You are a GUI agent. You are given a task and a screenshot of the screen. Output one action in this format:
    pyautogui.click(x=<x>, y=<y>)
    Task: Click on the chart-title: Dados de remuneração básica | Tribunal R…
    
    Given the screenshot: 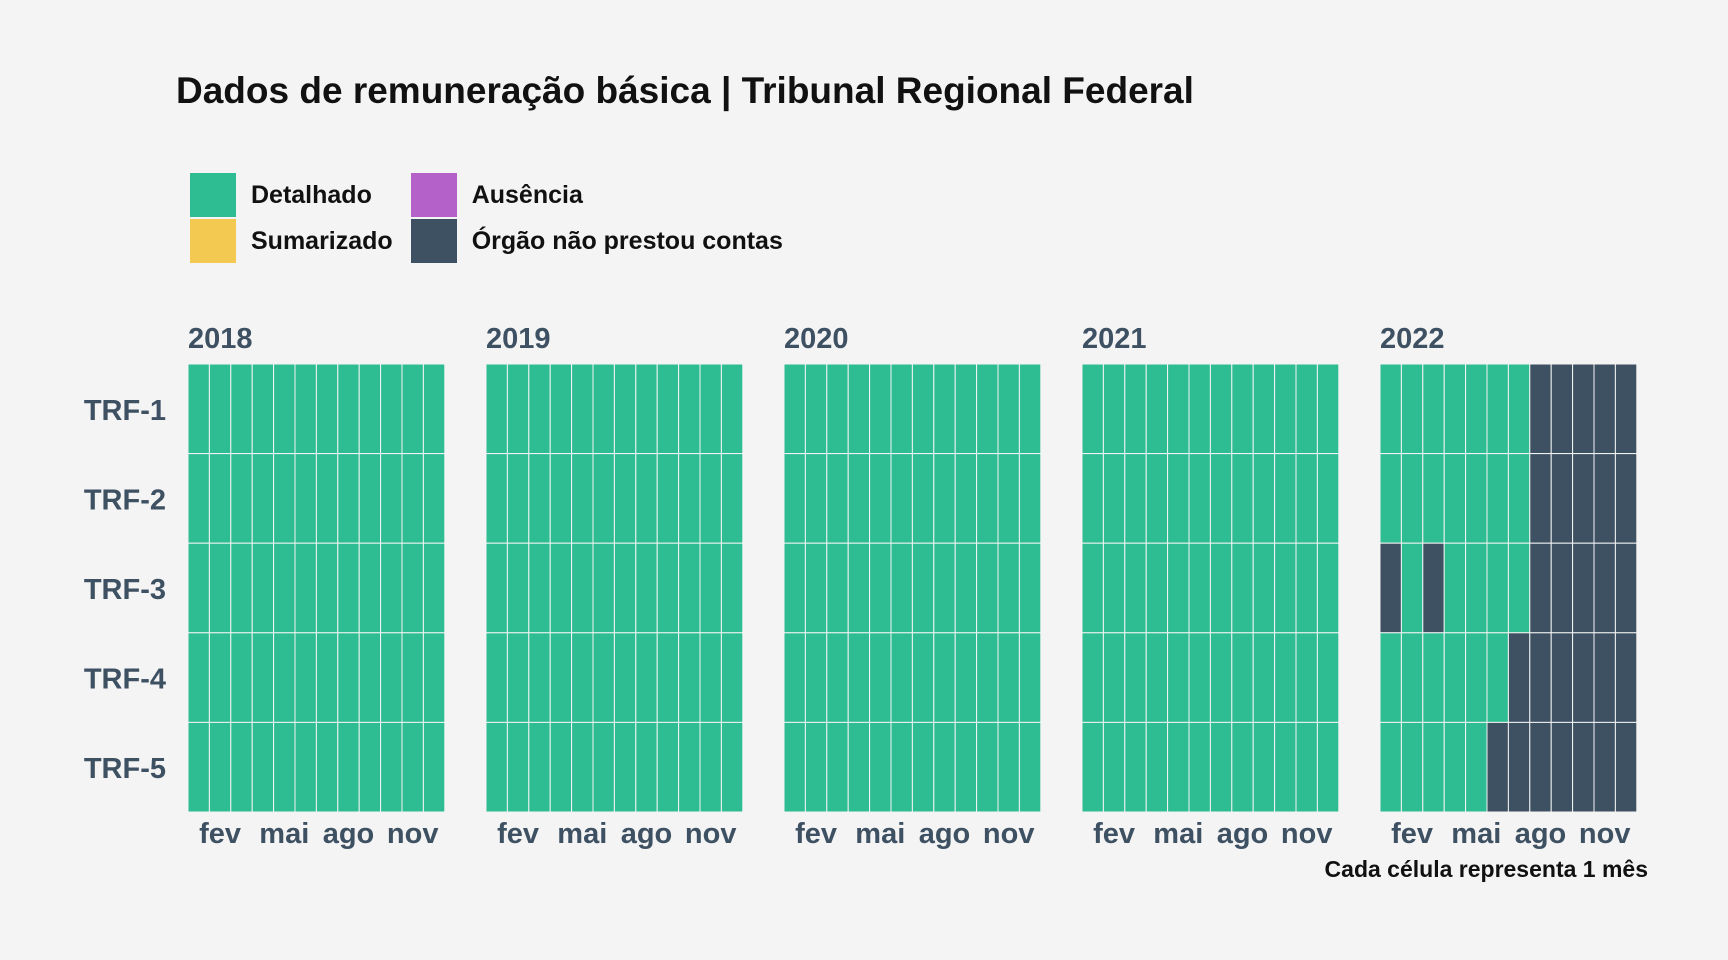 What is the action you would take?
    pyautogui.click(x=685, y=90)
    